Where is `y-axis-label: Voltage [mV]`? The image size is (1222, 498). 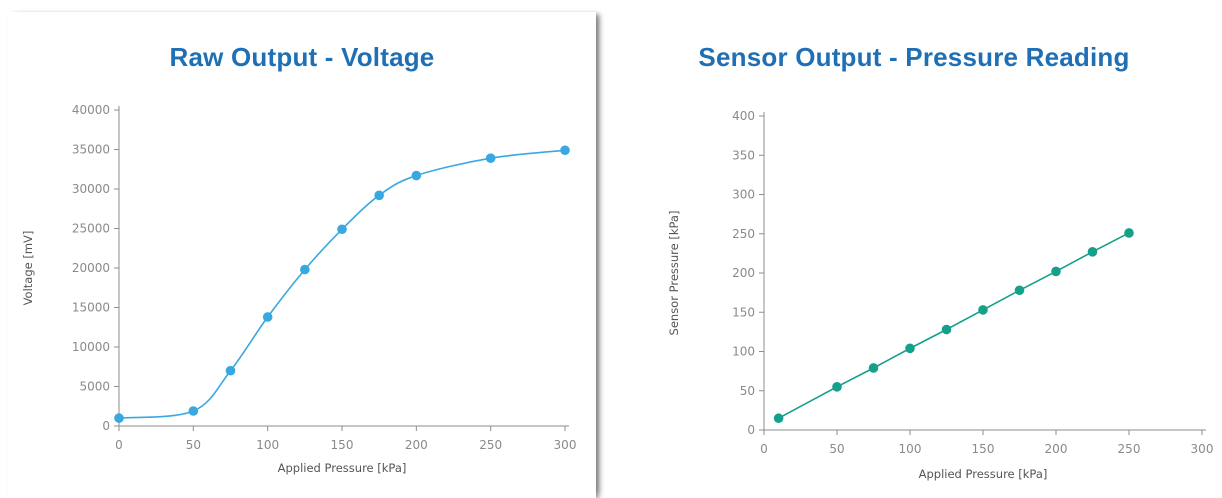
y-axis-label: Voltage [mV] is located at coordinates (28, 268).